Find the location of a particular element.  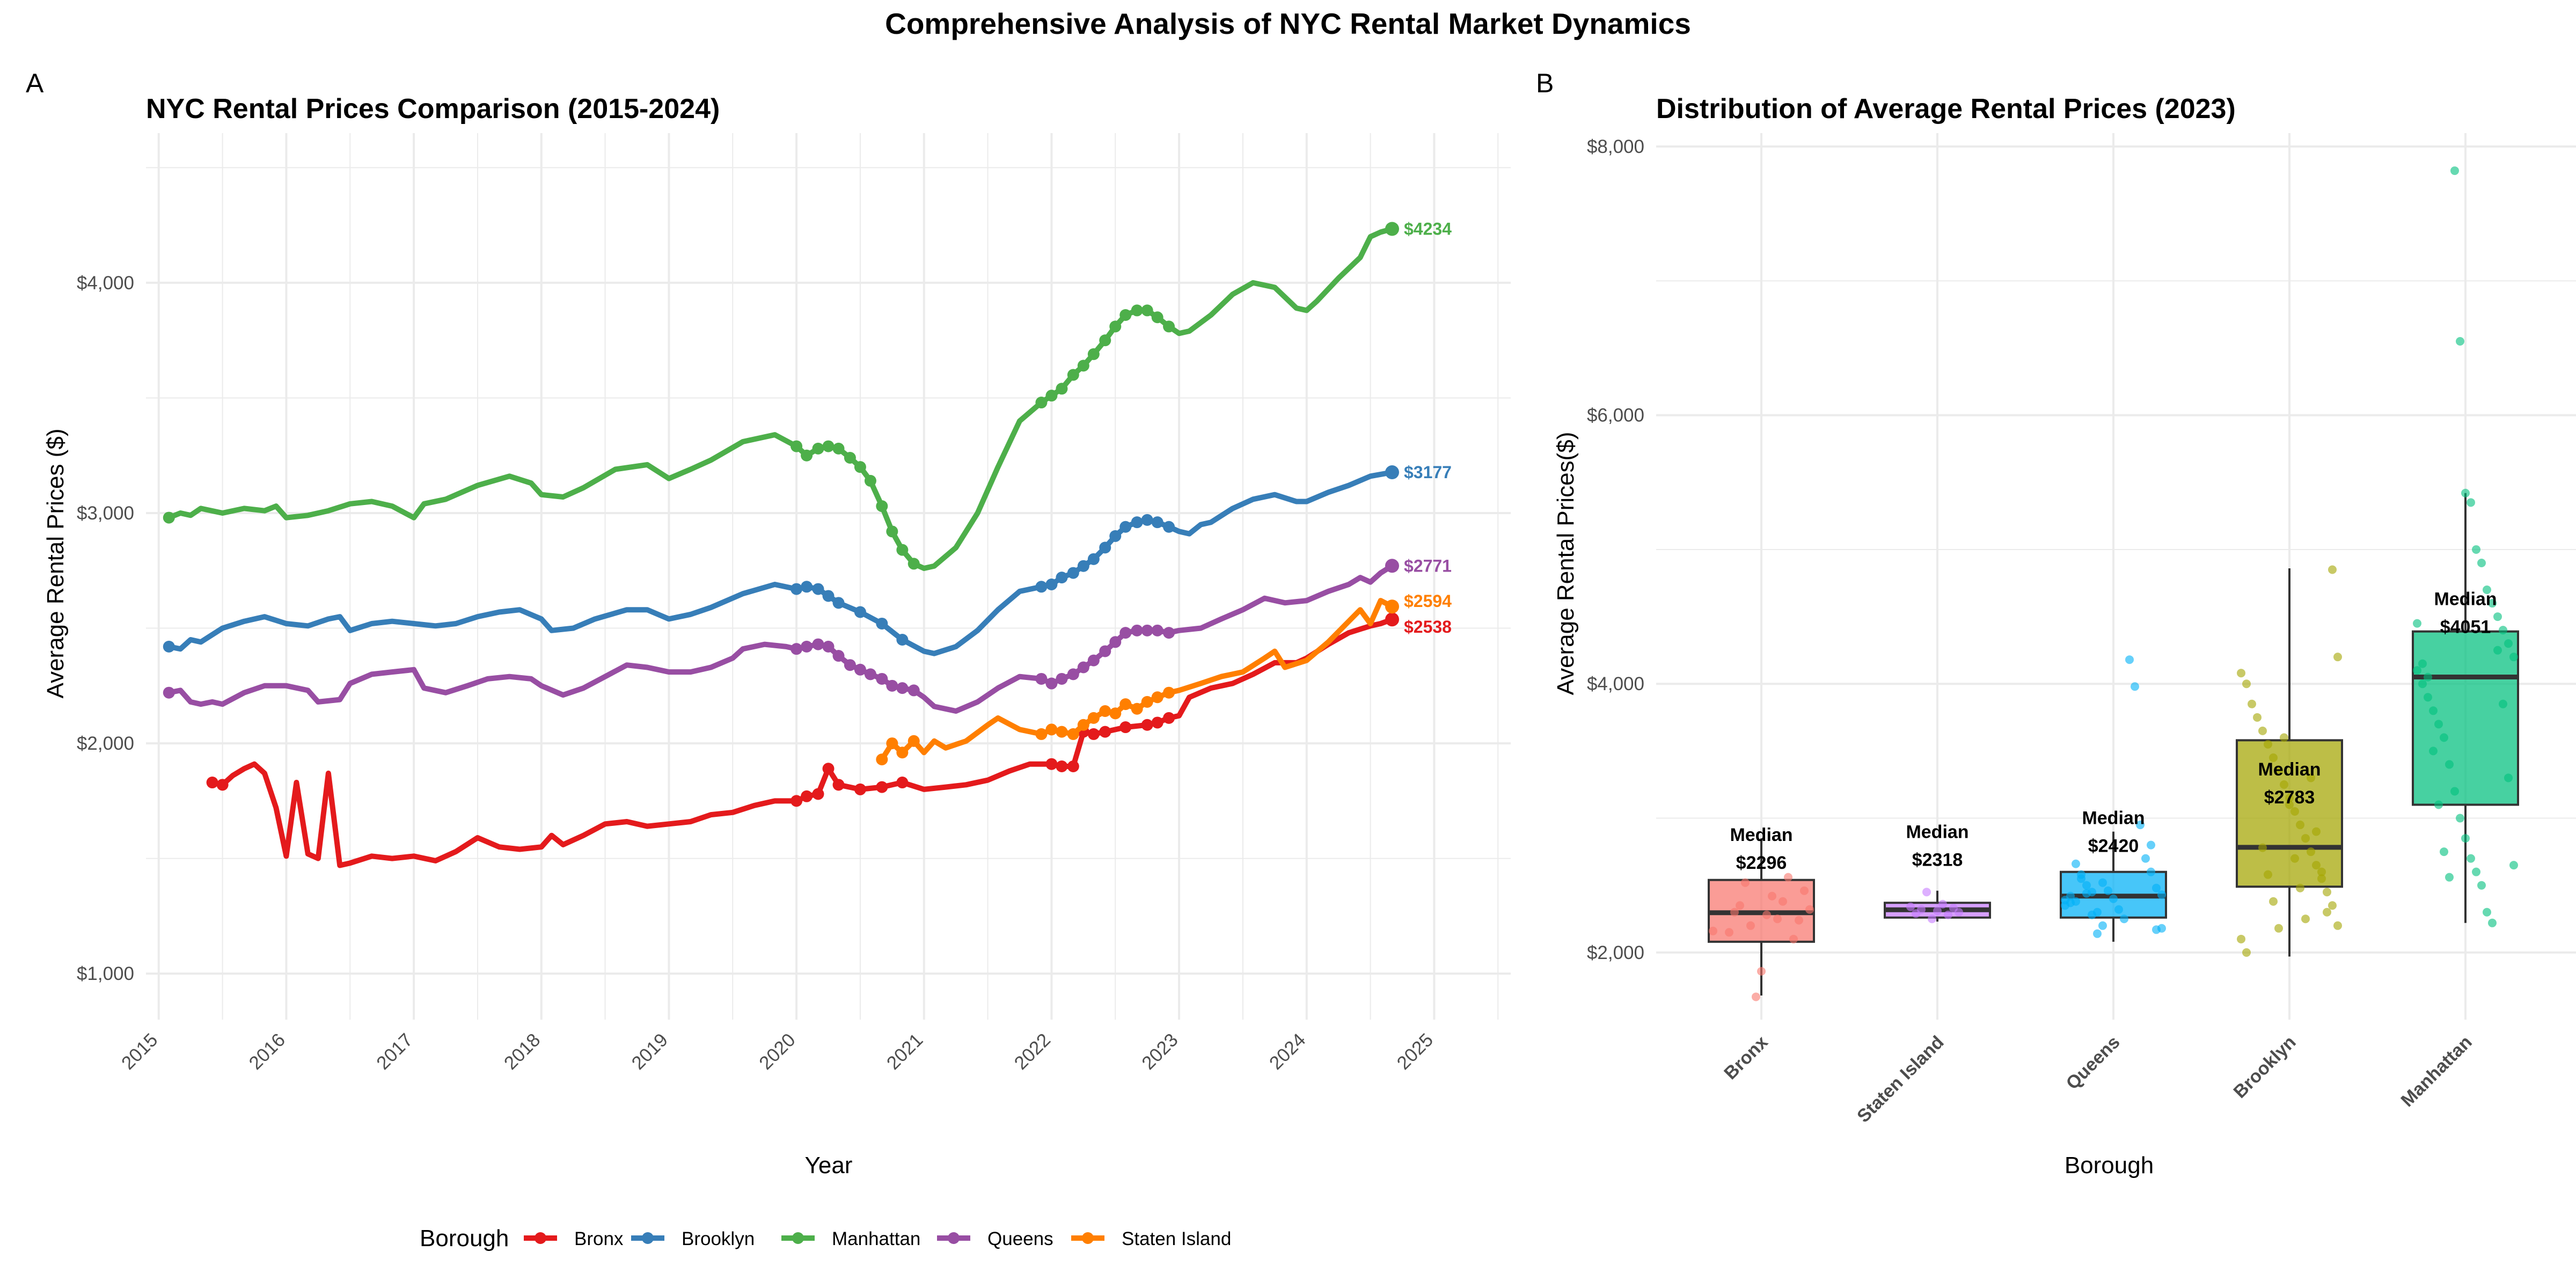

jitter-points is located at coordinates (2113, 796).